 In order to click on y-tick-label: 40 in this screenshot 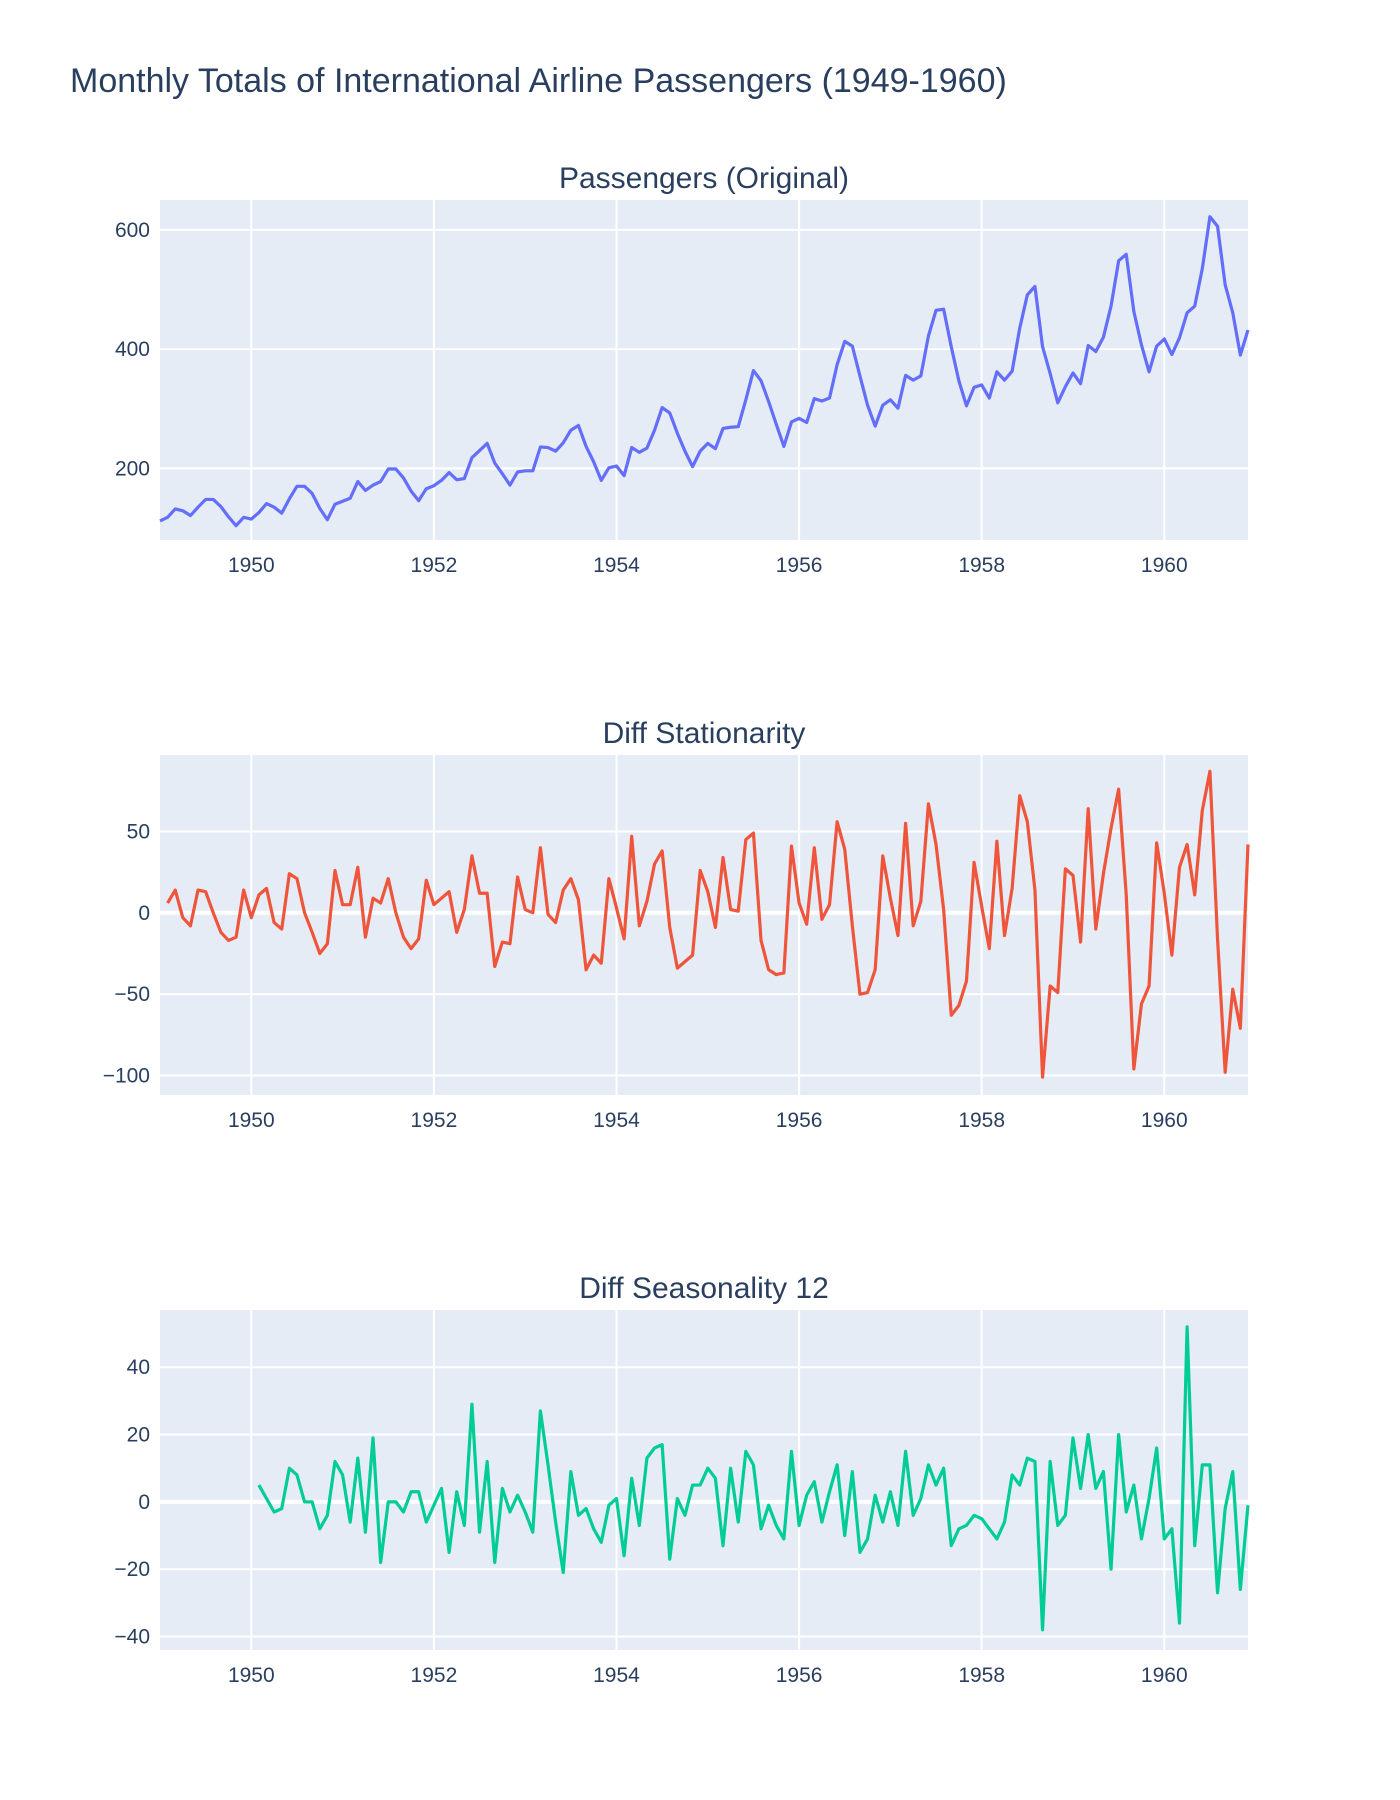, I will do `click(138, 1367)`.